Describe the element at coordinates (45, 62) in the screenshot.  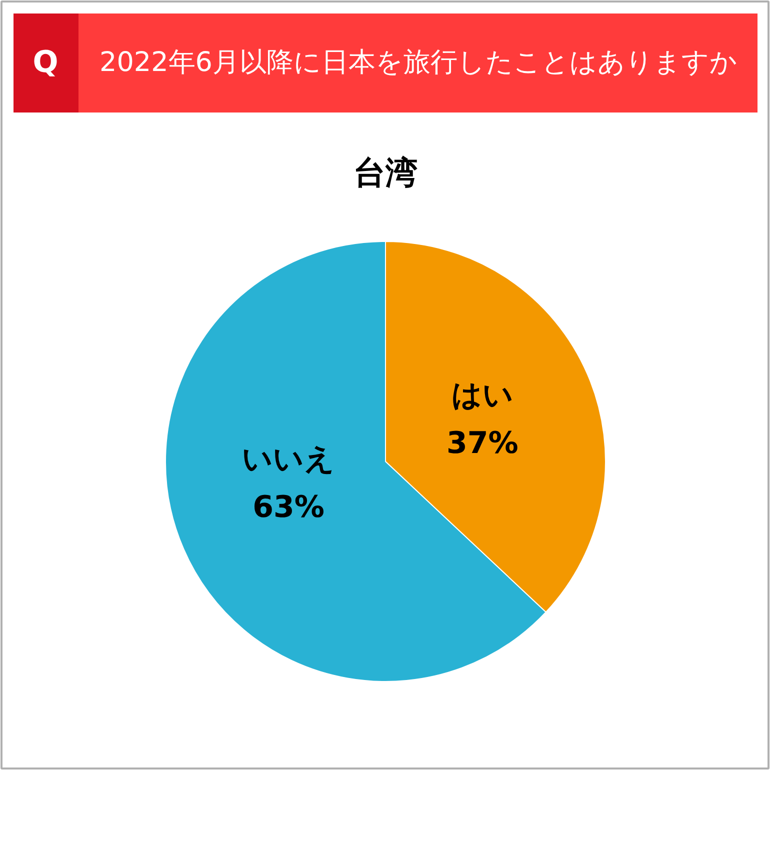
I see `text: Q` at that location.